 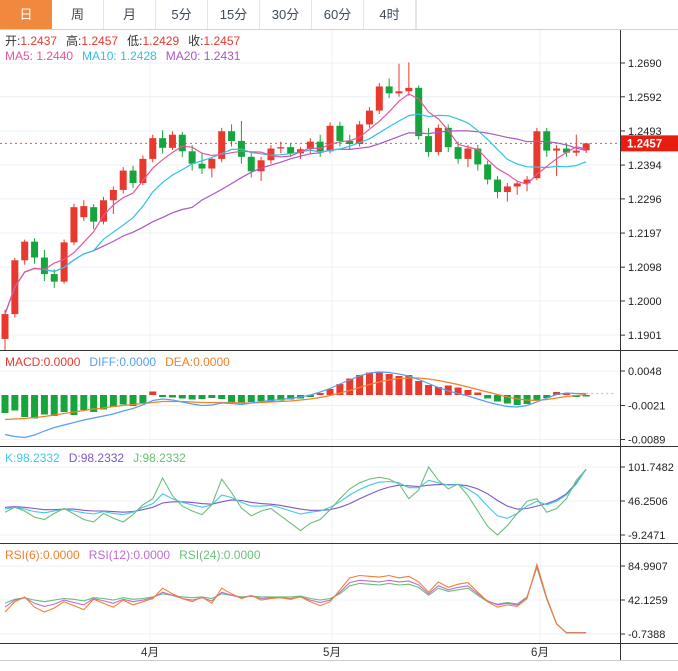 I want to click on tab-week: 周, so click(x=78, y=14).